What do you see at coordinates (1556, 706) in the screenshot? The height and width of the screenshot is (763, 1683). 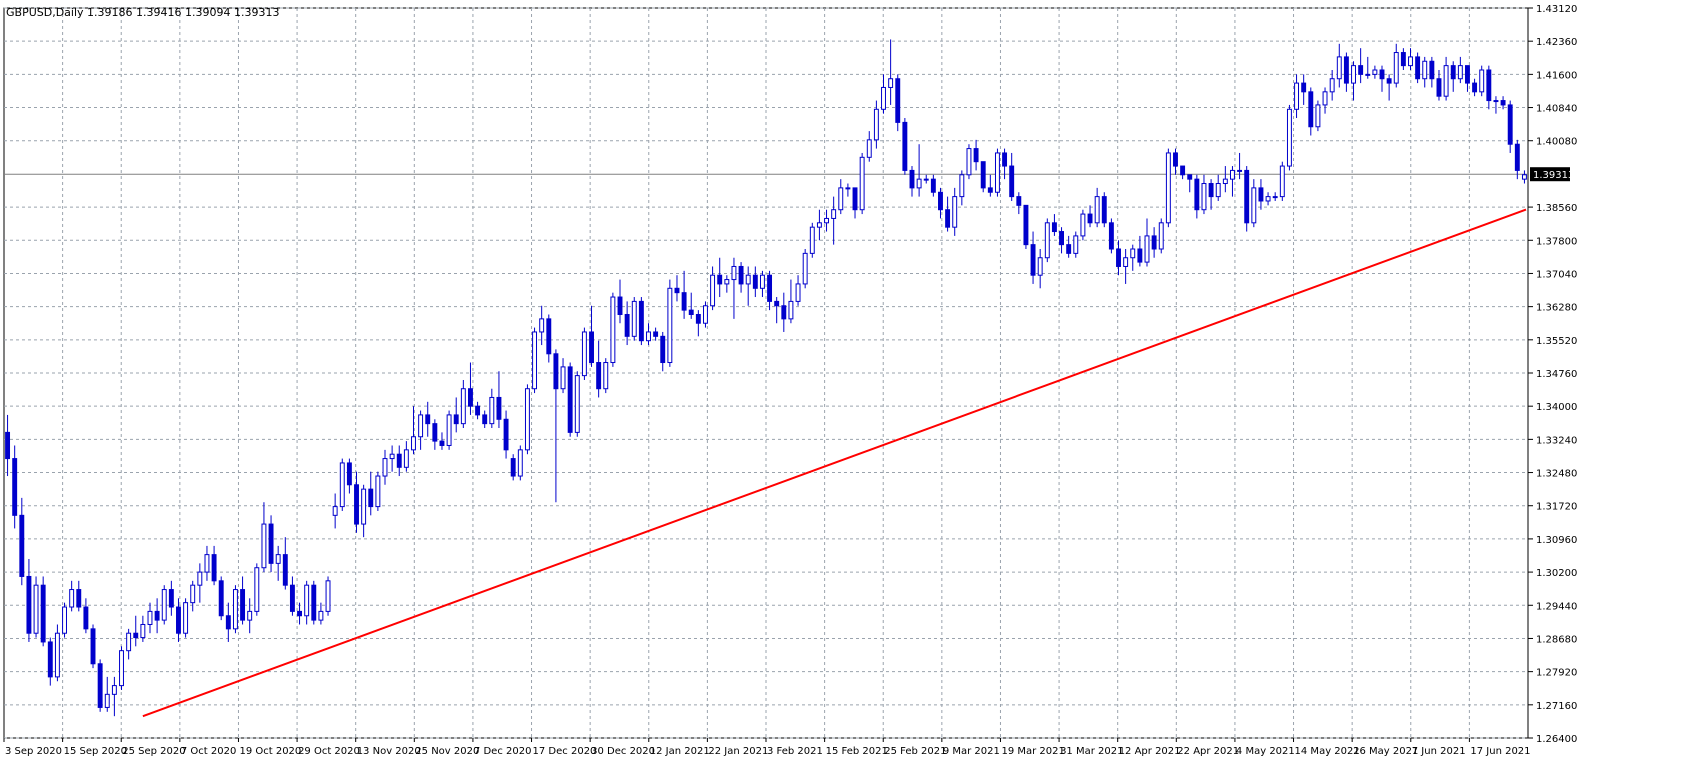 I see `y-tick-label: 1.27160` at bounding box center [1556, 706].